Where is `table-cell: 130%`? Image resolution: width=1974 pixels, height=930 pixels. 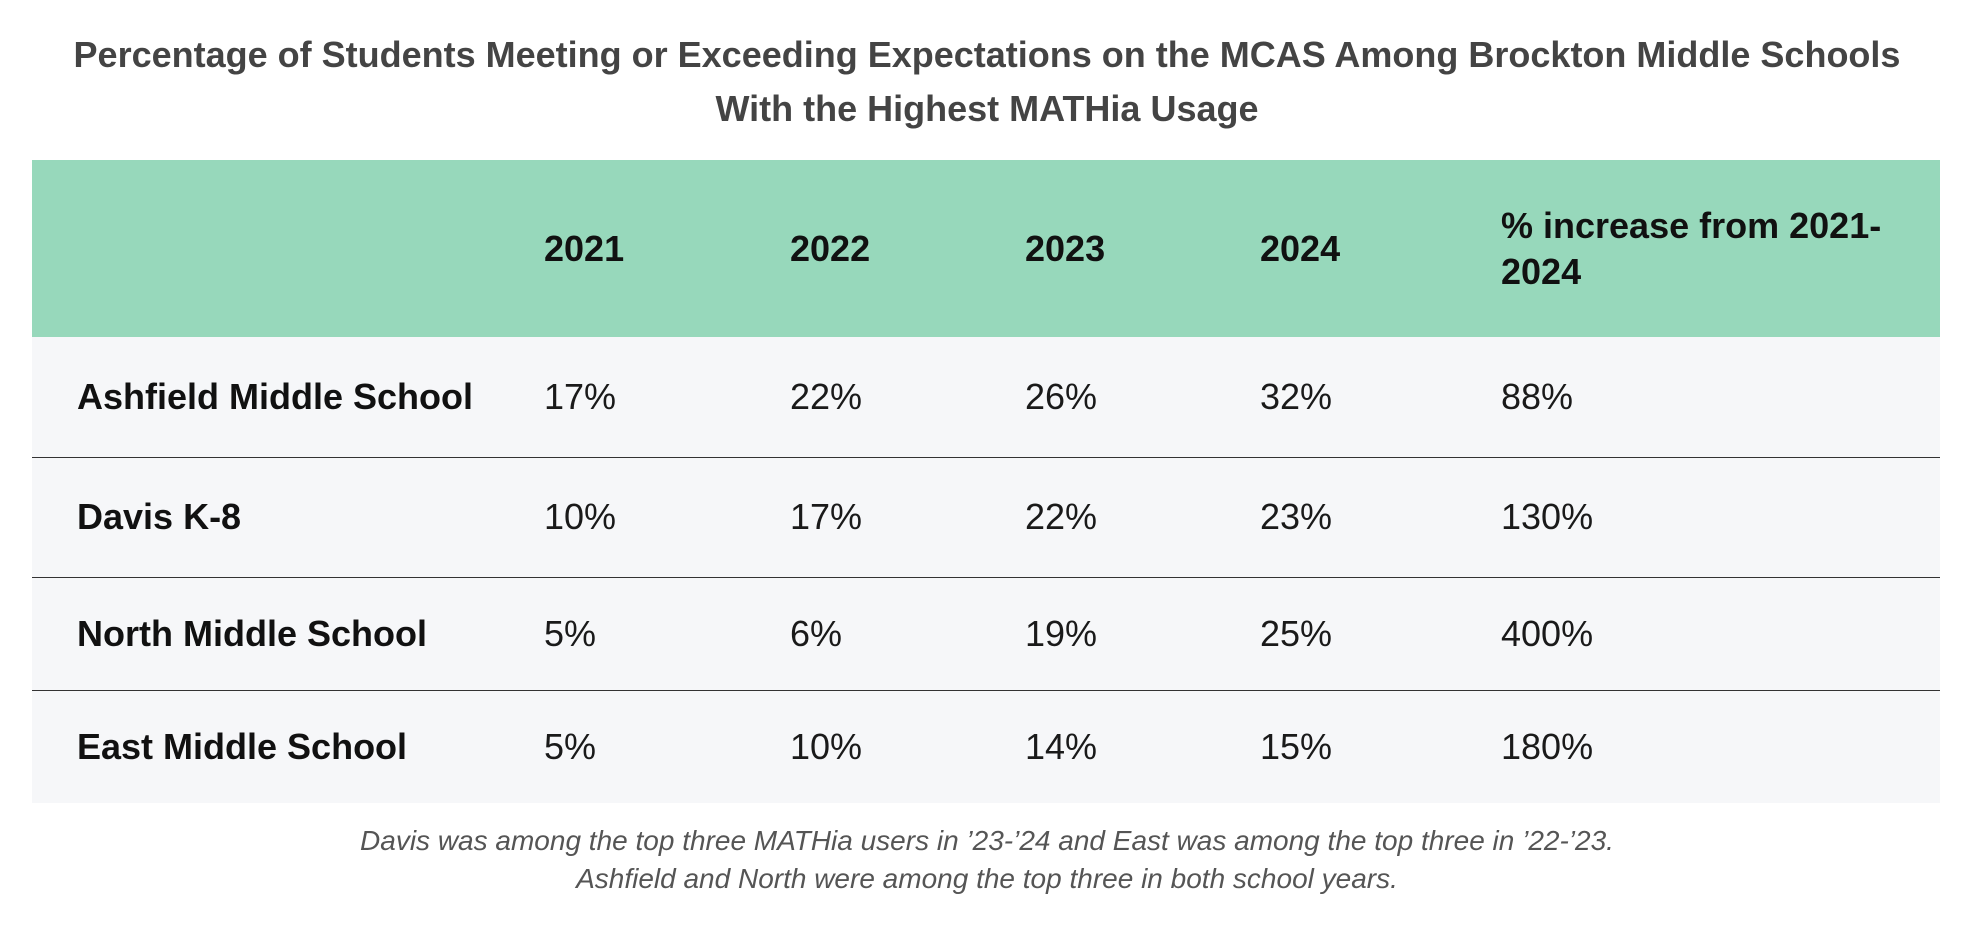
table-cell: 130% is located at coordinates (1720, 517).